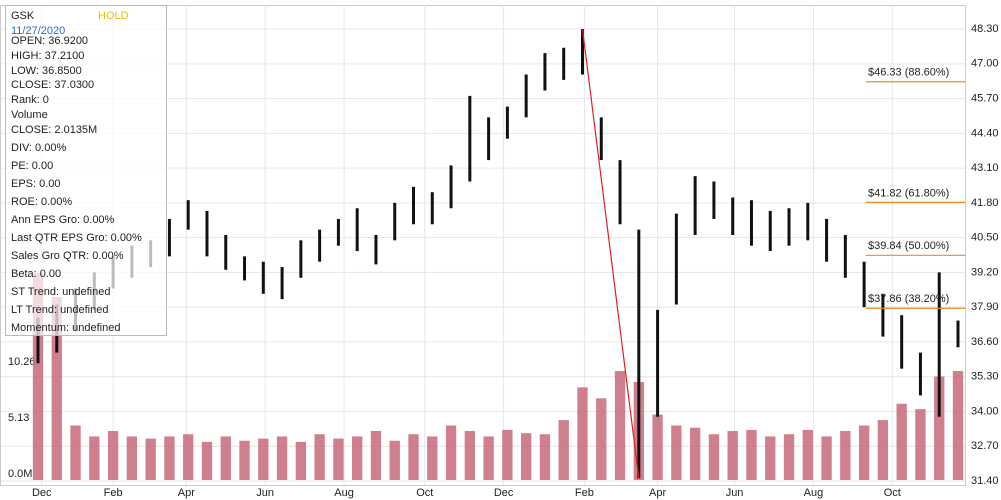  I want to click on y-tick-label: 36.60, so click(985, 342).